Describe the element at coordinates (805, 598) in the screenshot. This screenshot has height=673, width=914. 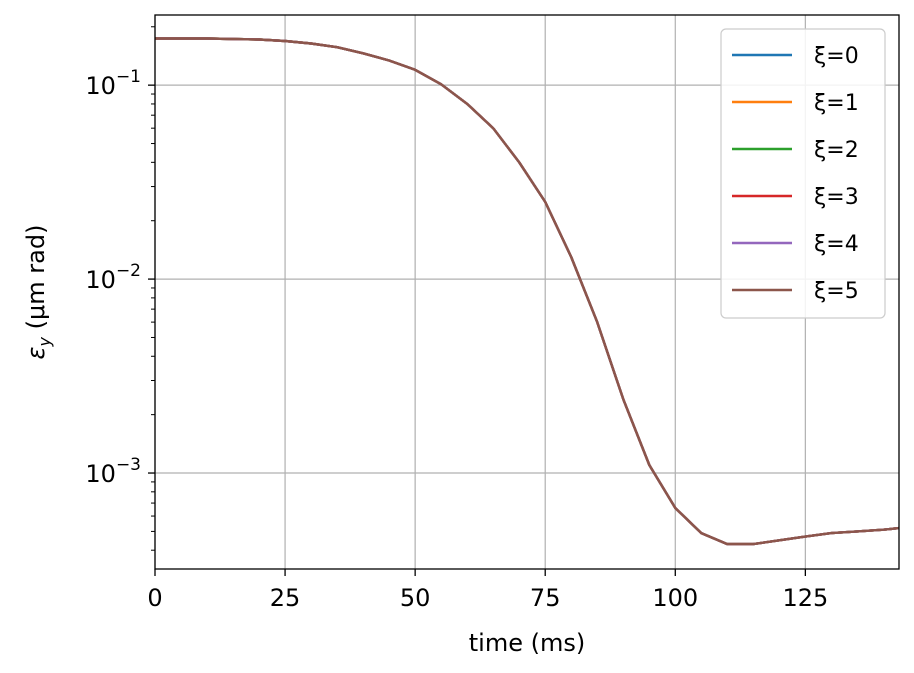
I see `x-tick-label: 125` at that location.